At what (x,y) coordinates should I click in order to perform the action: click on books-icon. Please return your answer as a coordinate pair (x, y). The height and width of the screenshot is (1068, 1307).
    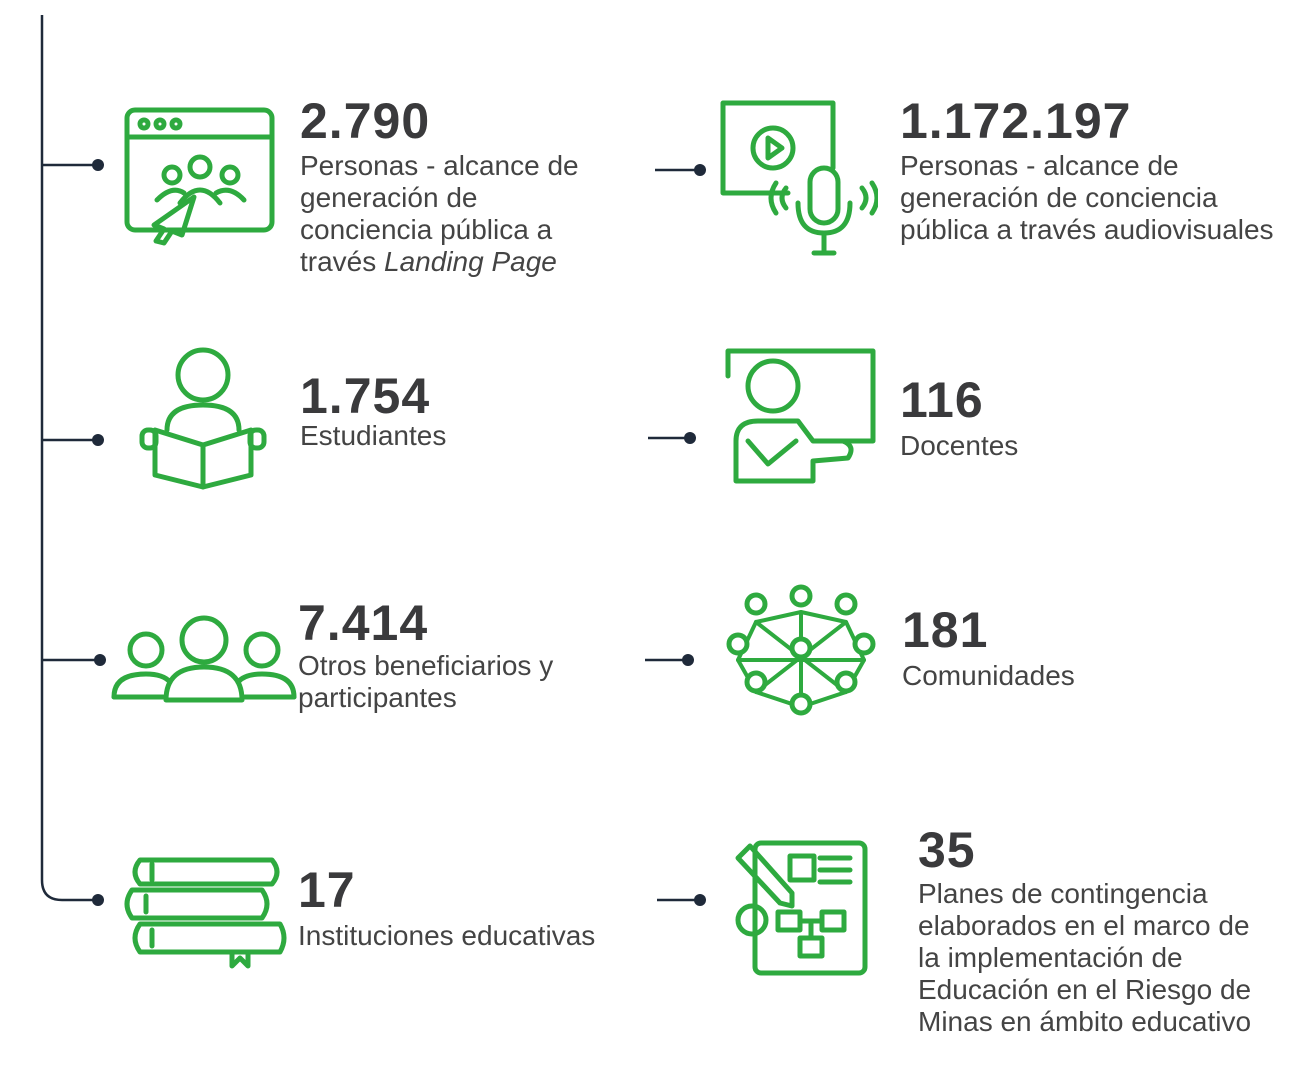
    Looking at the image, I should click on (205, 913).